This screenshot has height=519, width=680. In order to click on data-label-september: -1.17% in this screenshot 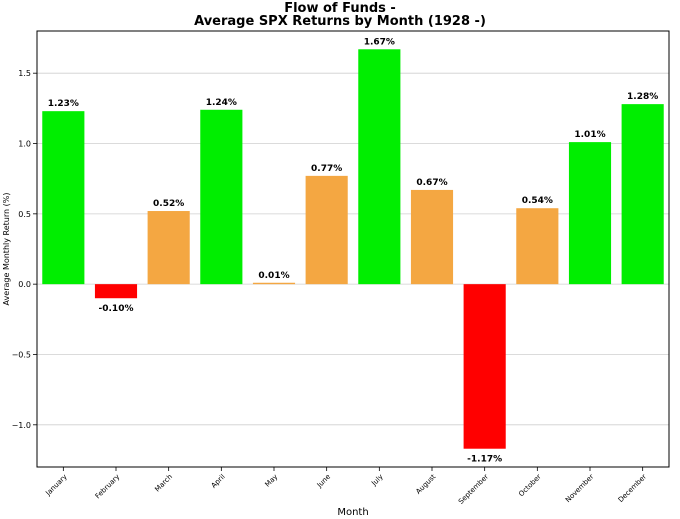, I will do `click(484, 460)`.